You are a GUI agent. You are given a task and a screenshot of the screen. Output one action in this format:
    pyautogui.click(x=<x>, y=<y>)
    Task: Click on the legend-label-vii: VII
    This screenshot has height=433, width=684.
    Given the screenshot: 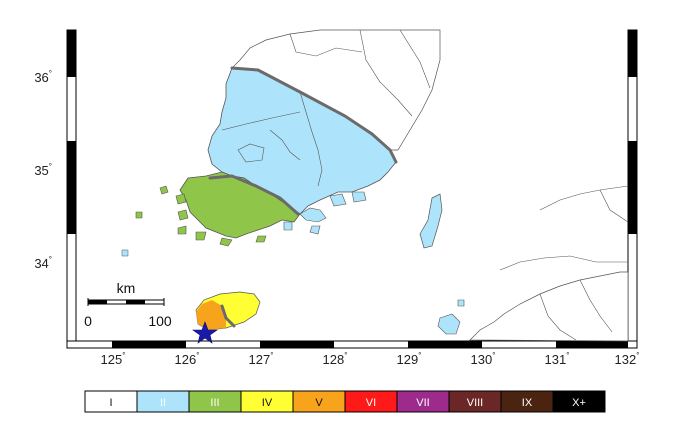 What is the action you would take?
    pyautogui.click(x=422, y=403)
    